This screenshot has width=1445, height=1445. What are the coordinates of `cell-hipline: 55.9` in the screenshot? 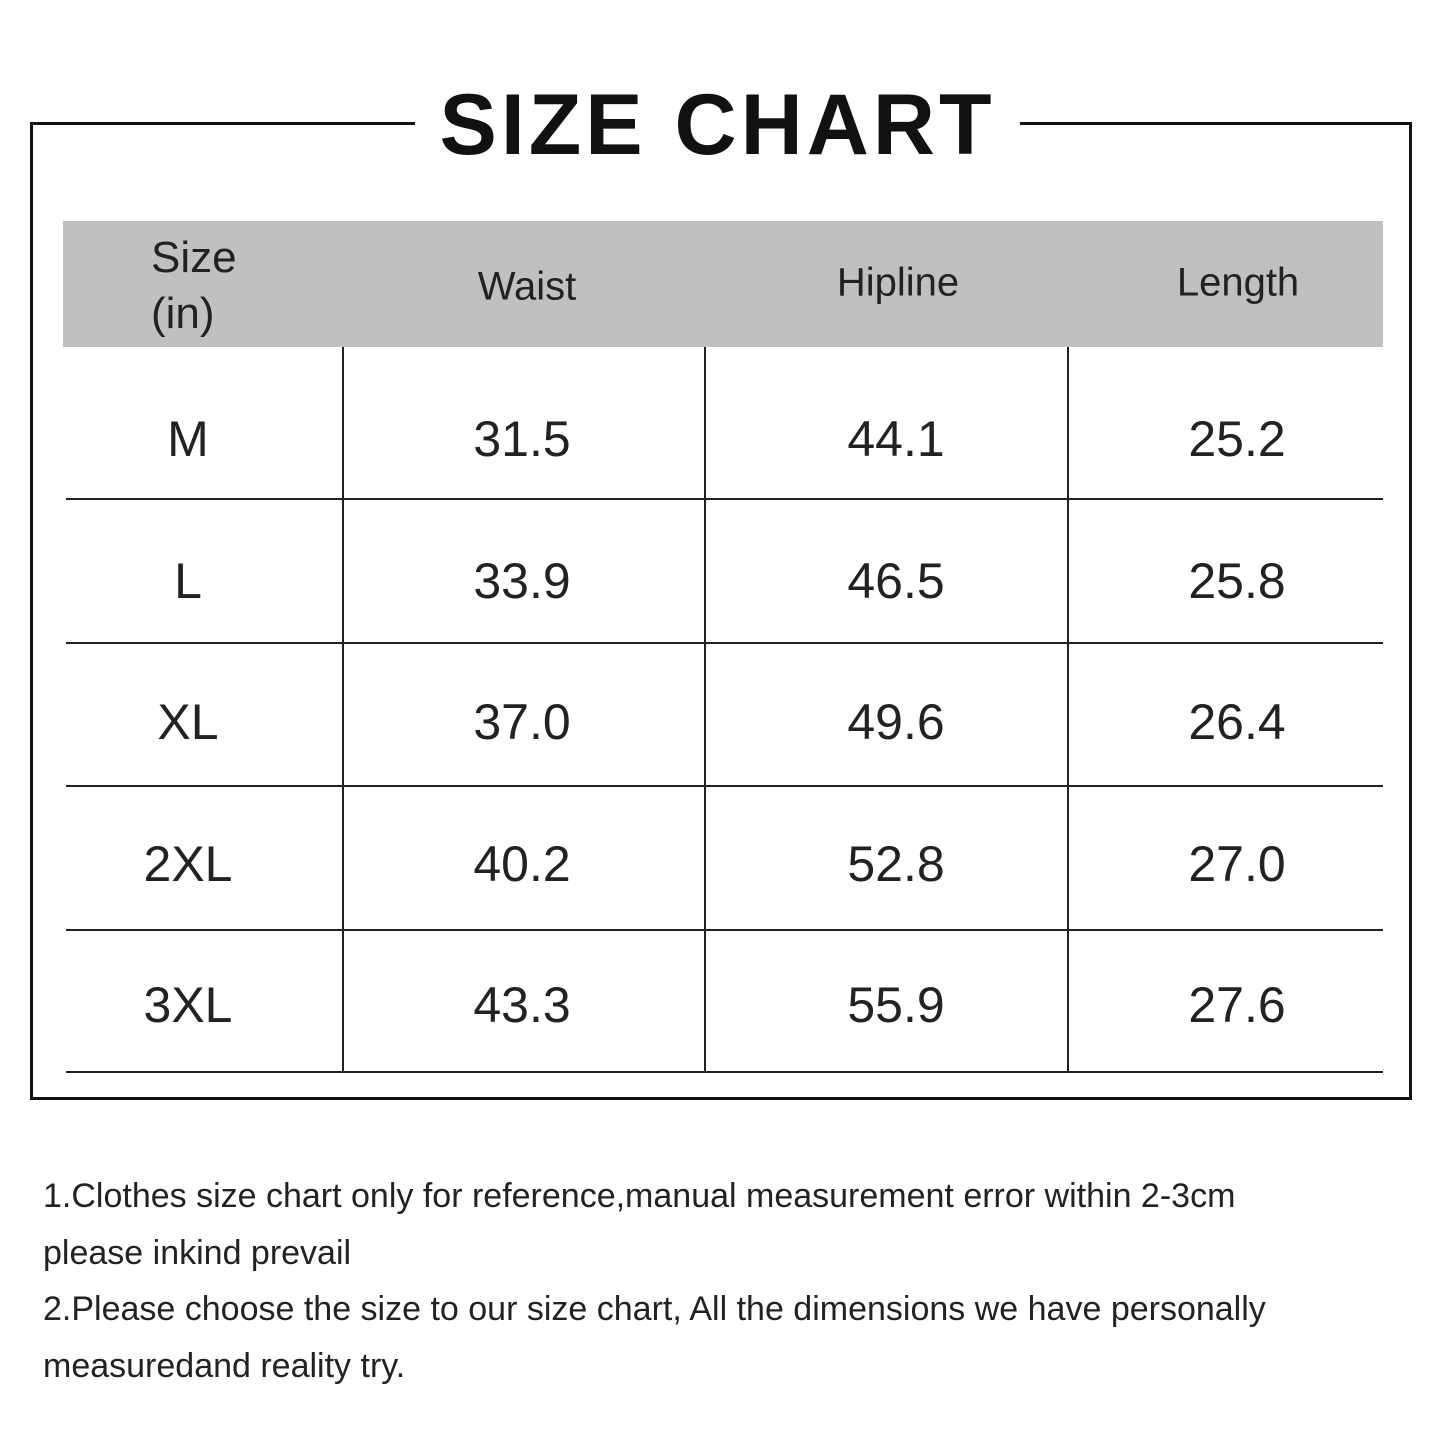 It's located at (896, 1005).